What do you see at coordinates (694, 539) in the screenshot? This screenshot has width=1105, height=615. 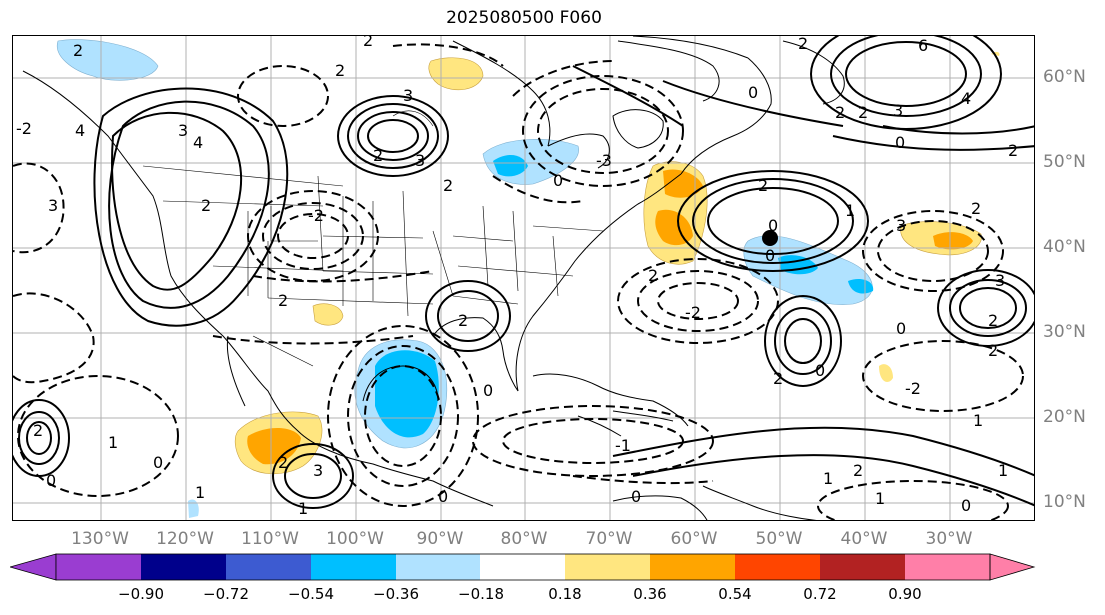 I see `lon-label: 60°W` at bounding box center [694, 539].